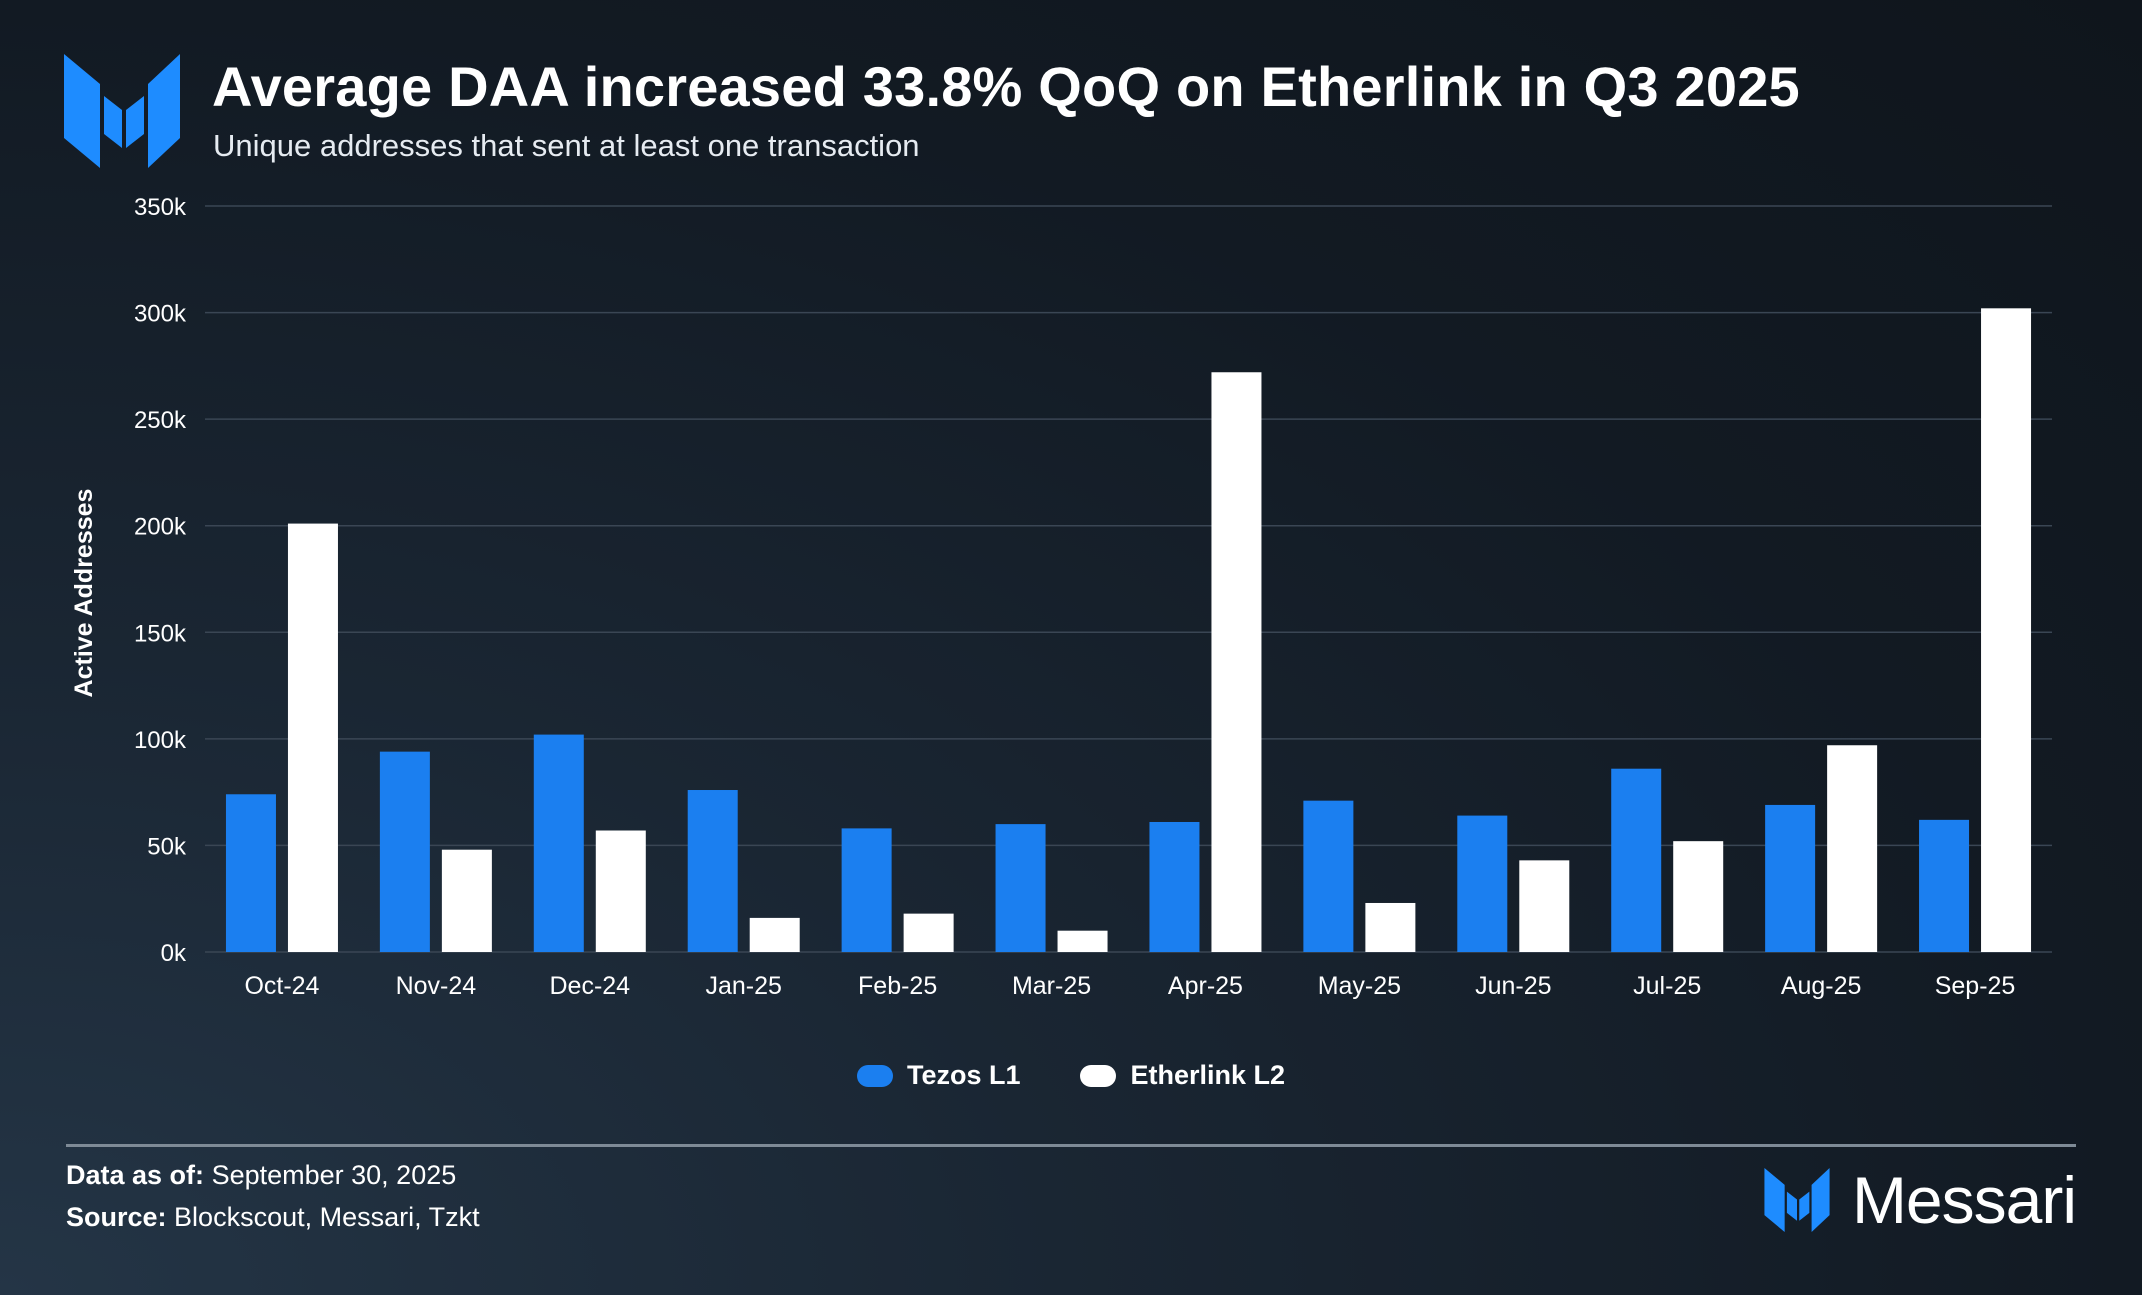  I want to click on y-tick-label: 150k, so click(160, 633).